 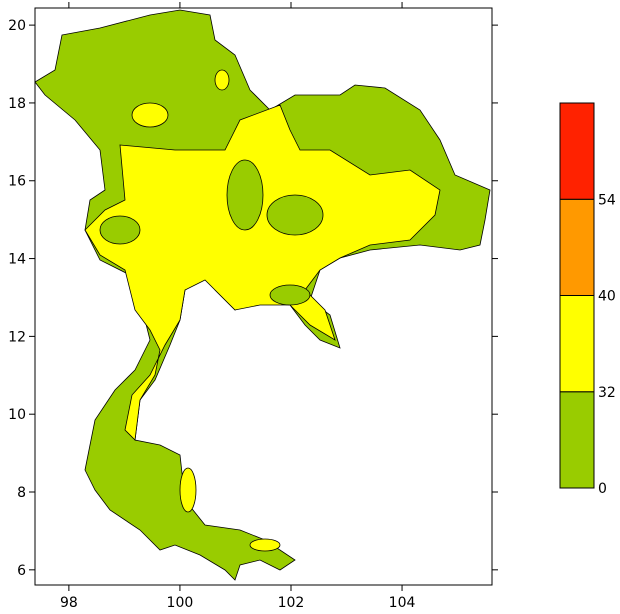 I want to click on x-tick-label: 98, so click(x=69, y=602).